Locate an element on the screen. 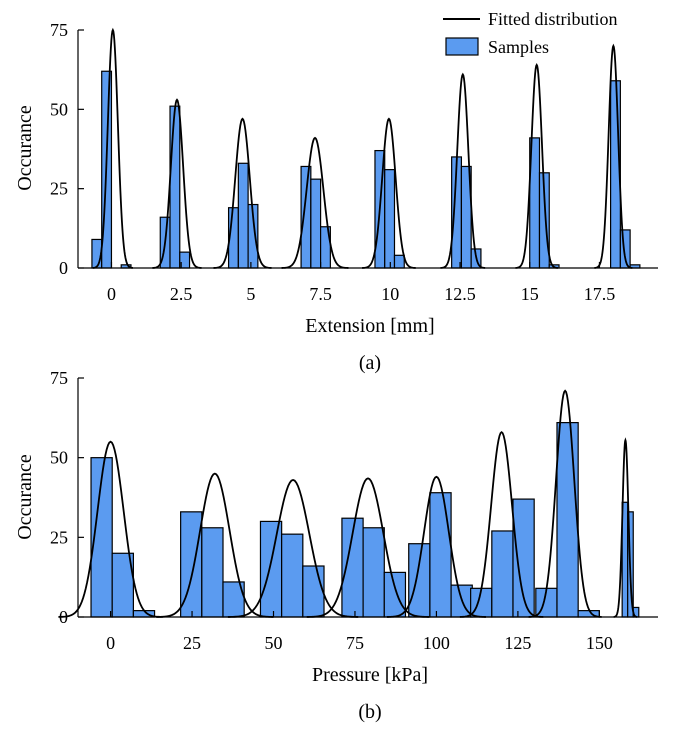 The height and width of the screenshot is (730, 674). legend-bar-label: Samples is located at coordinates (518, 47).